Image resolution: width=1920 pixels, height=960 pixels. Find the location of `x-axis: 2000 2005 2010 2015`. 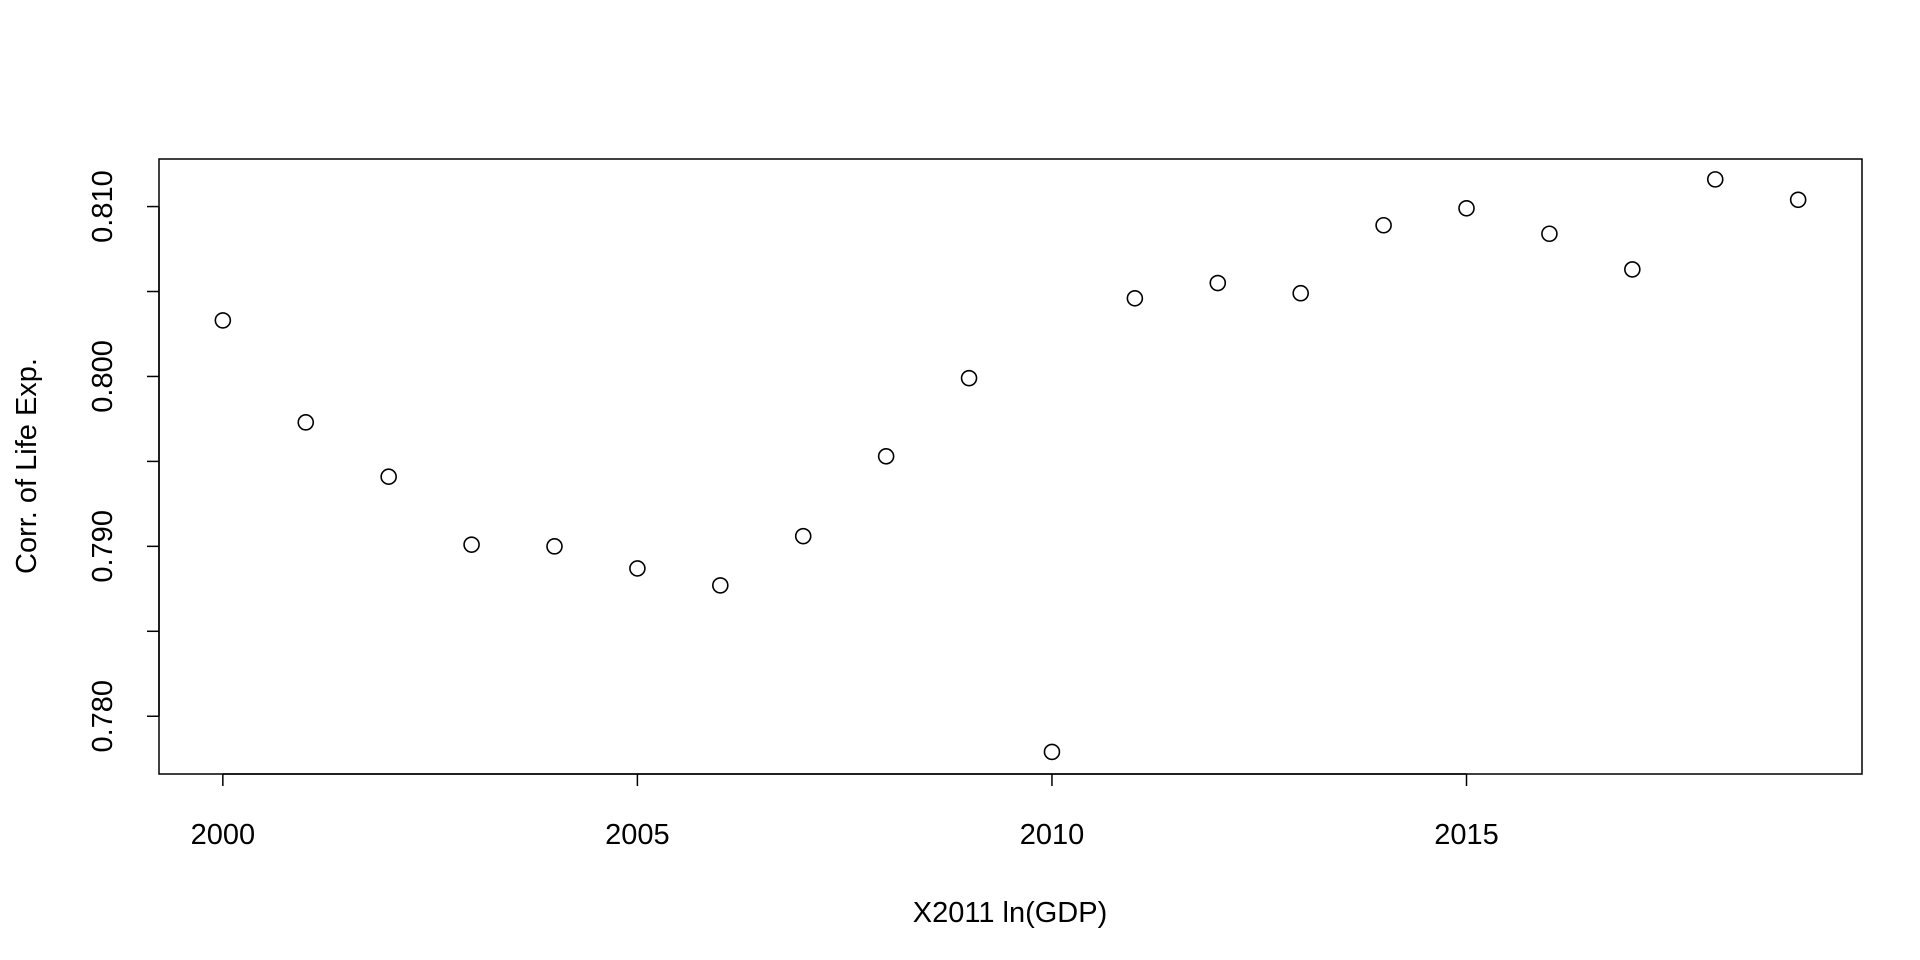

x-axis: 2000 2005 2010 2015 is located at coordinates (845, 812).